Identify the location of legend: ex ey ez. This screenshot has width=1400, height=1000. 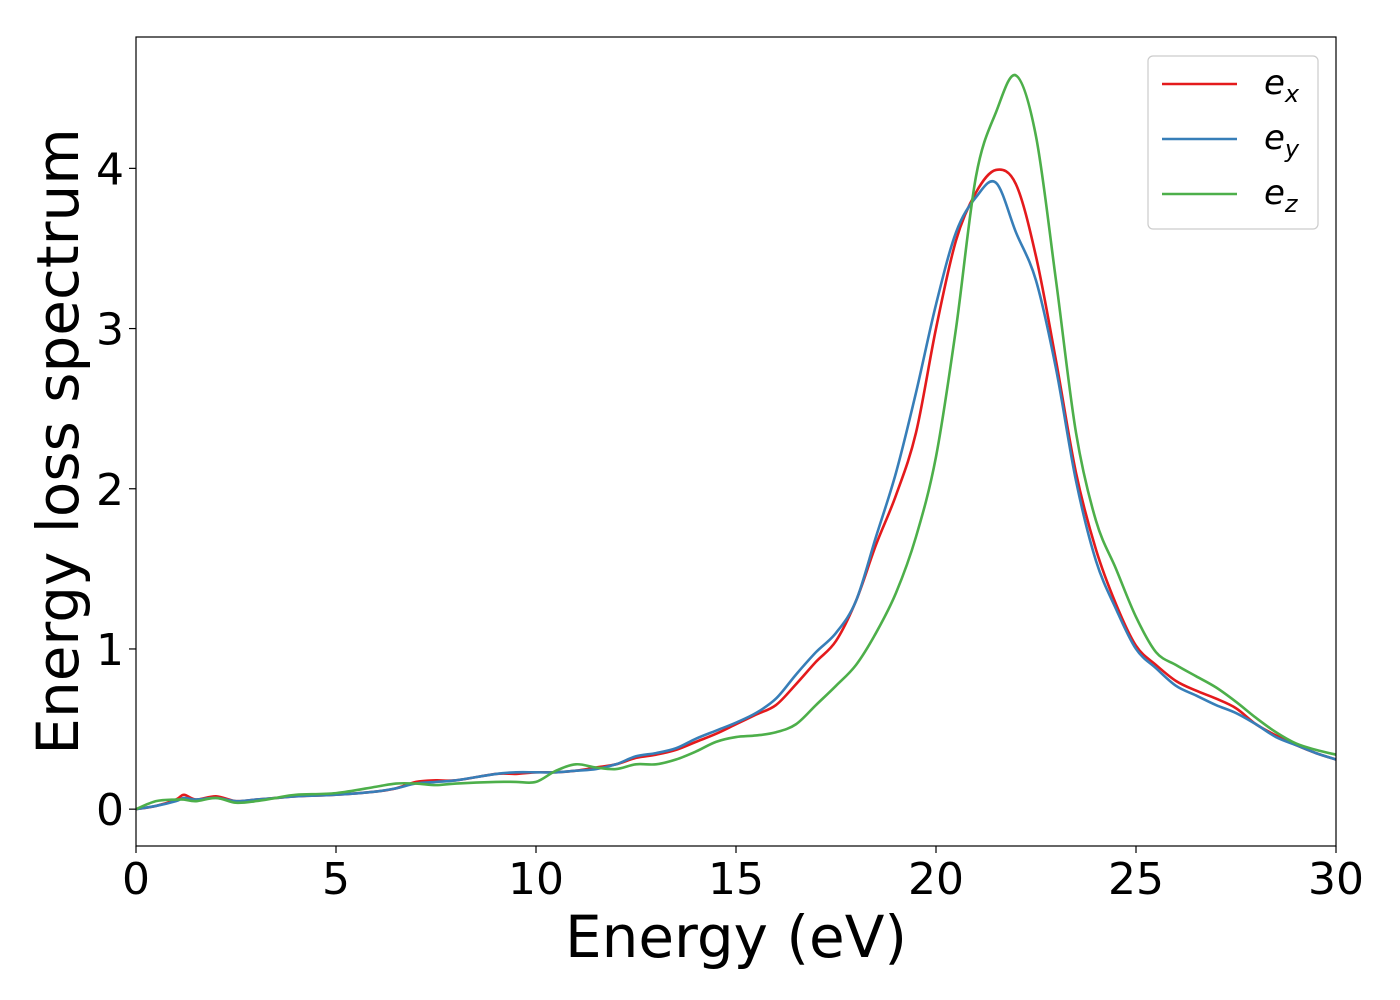
(1233, 142).